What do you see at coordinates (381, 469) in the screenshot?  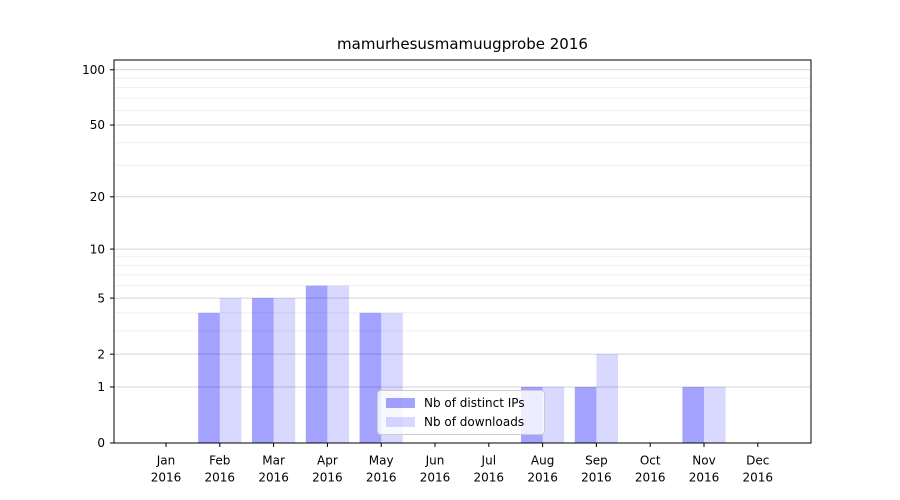 I see `xtick-label-may: May 2016` at bounding box center [381, 469].